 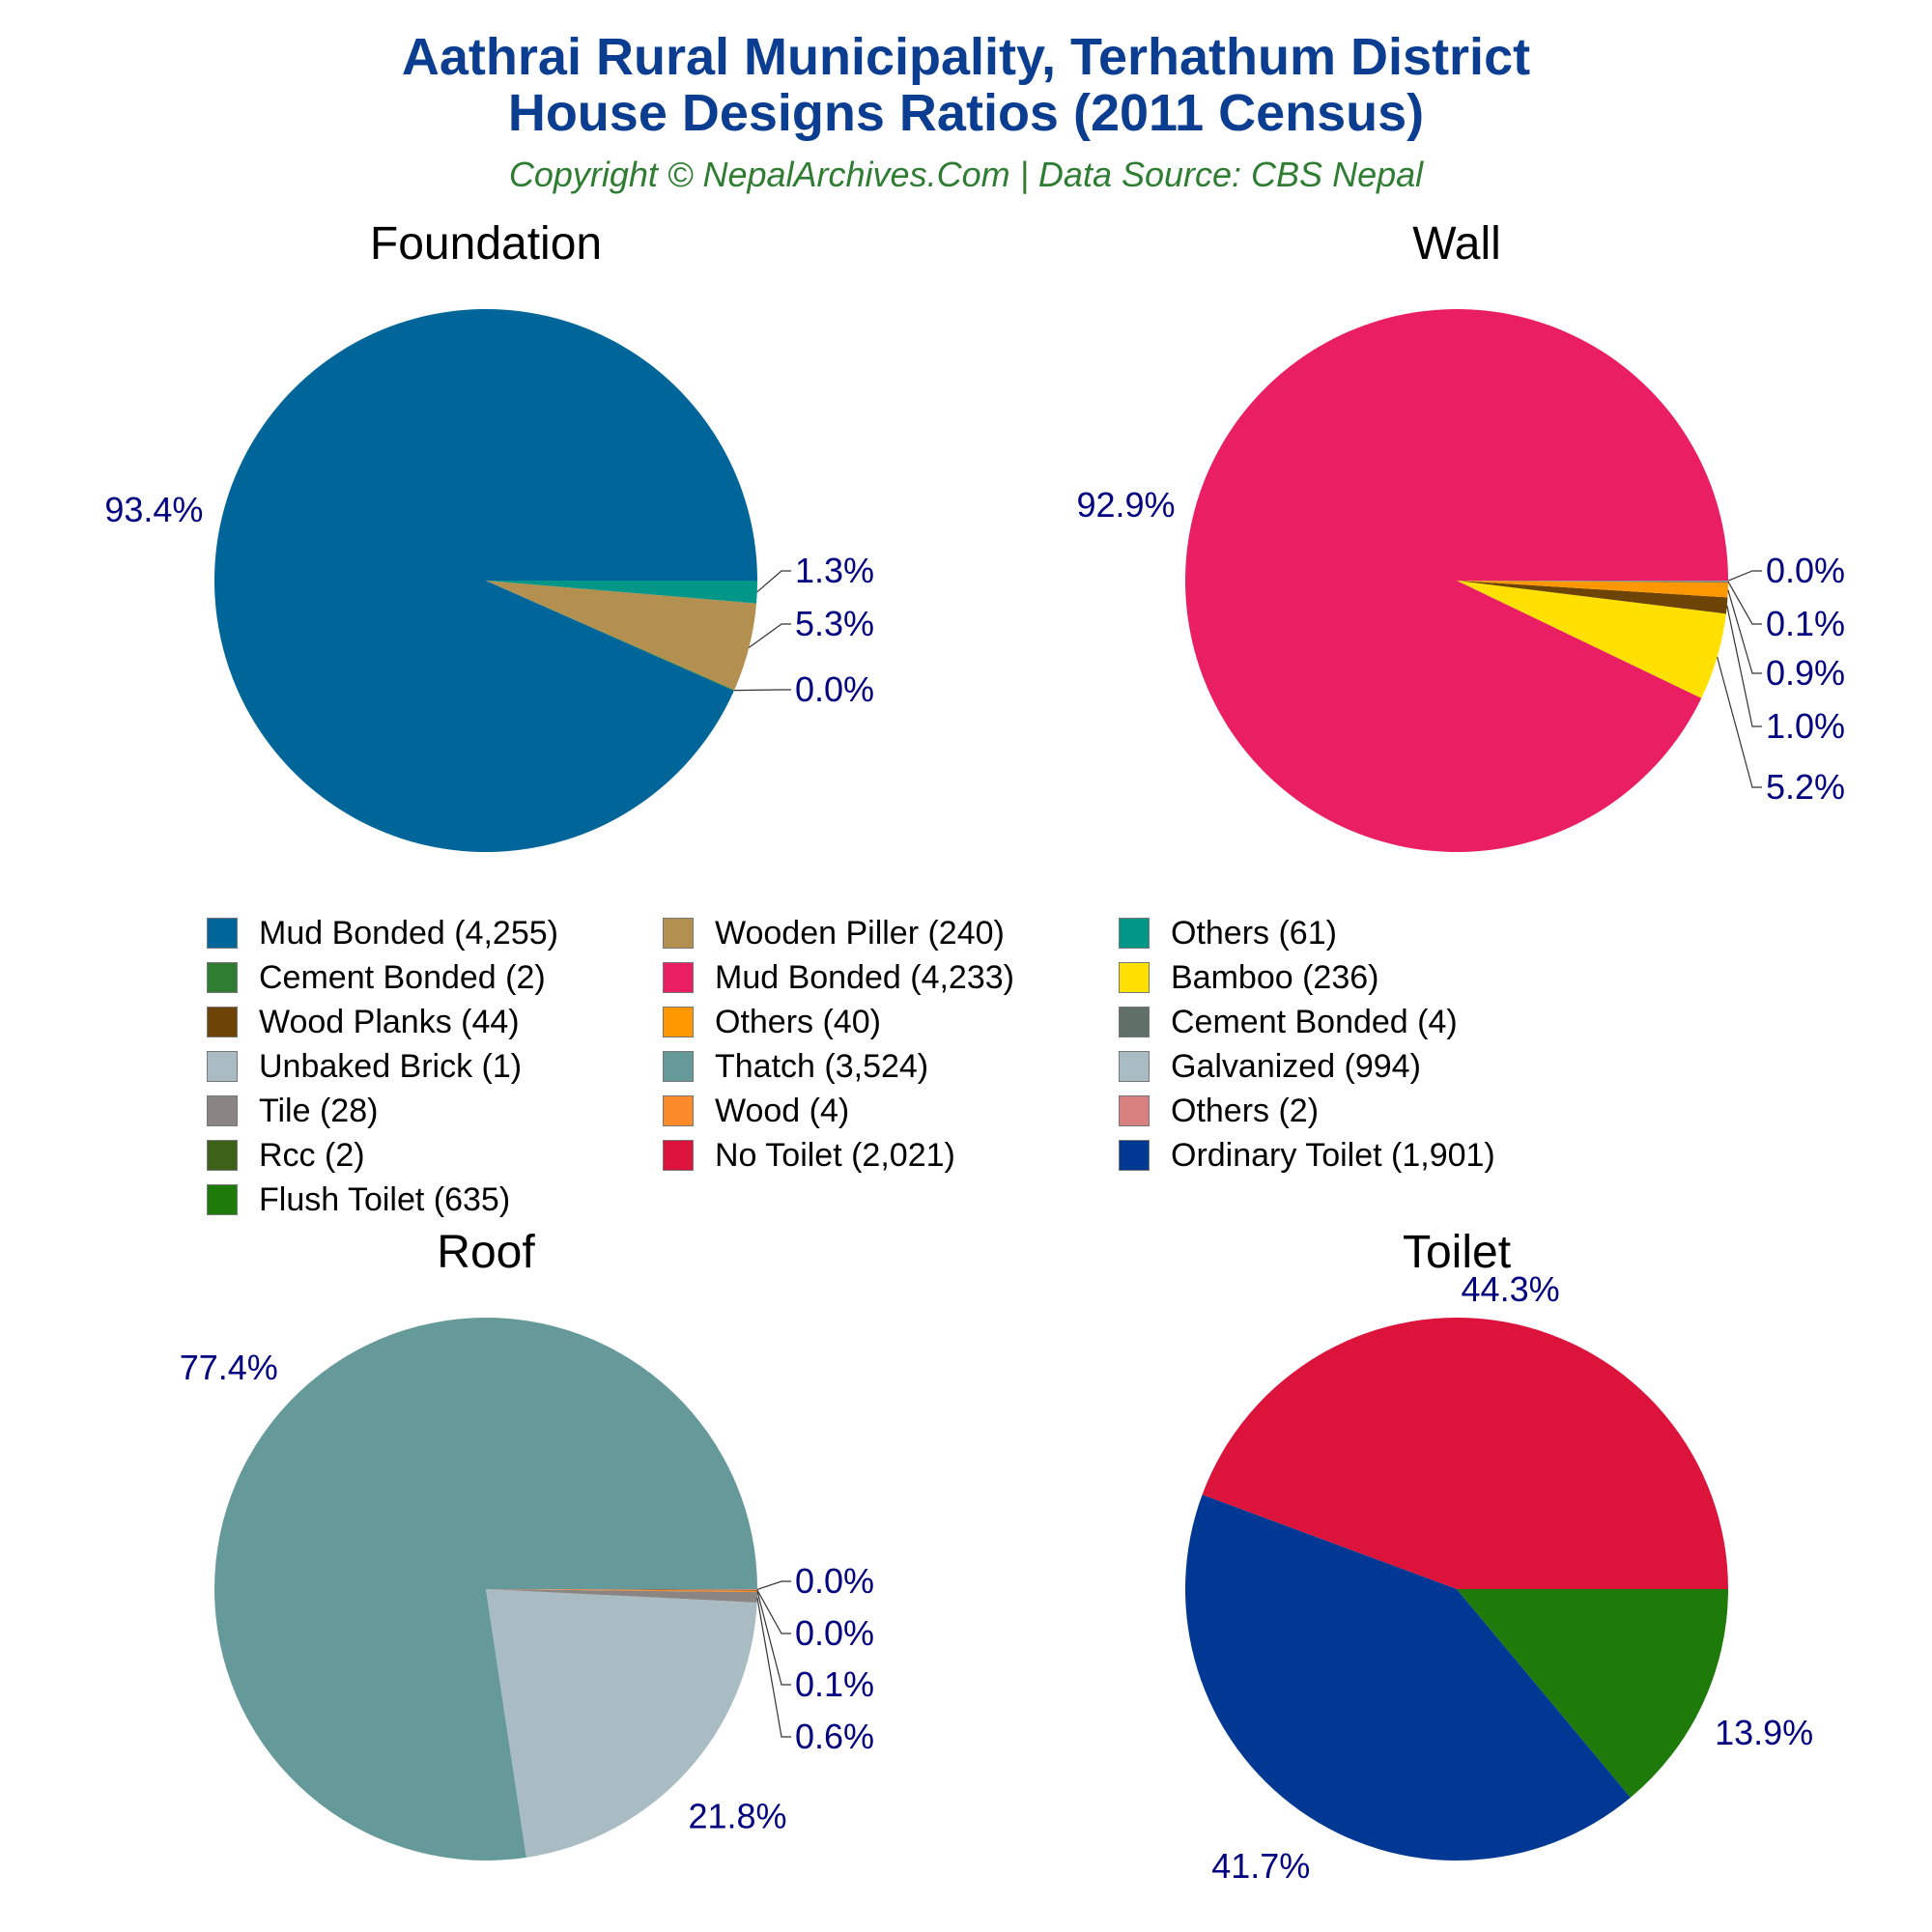 I want to click on legend-item: Cement Bonded (4), so click(x=1288, y=1022).